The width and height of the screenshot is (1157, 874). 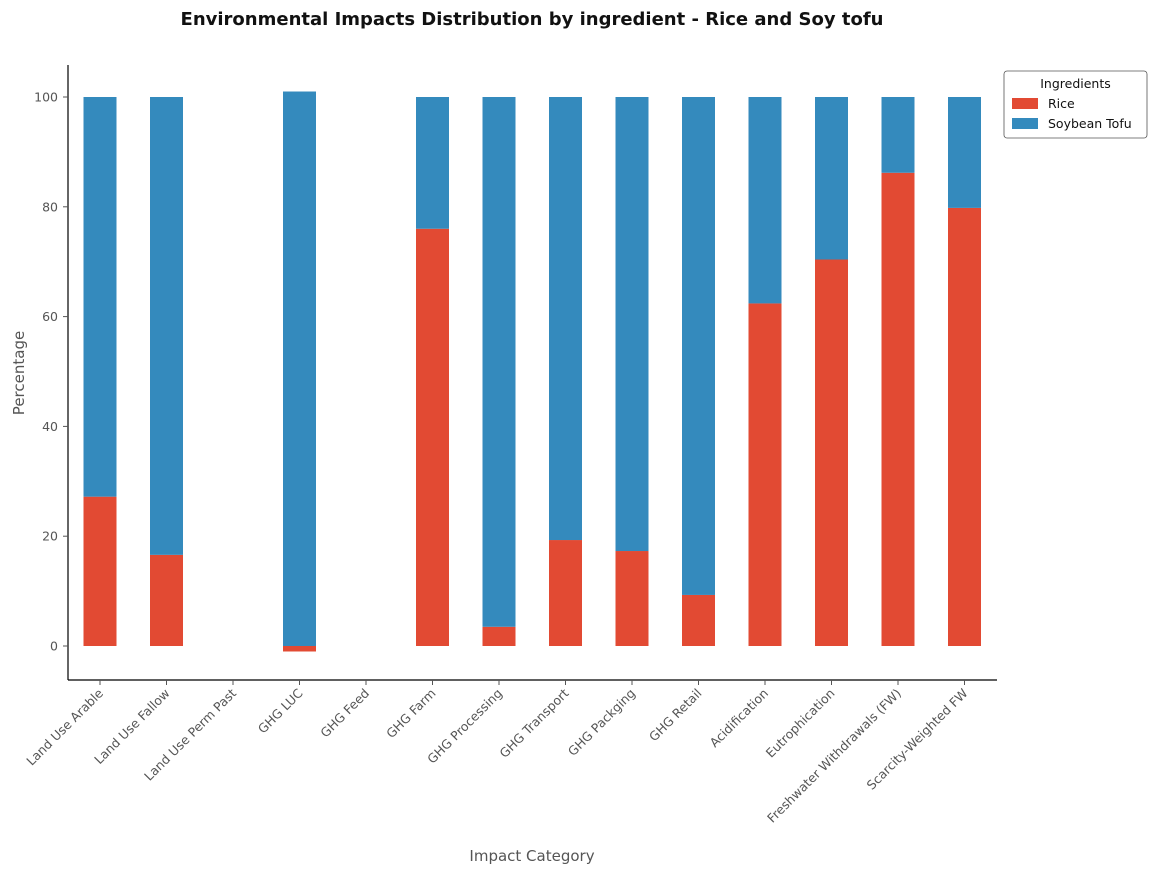 I want to click on x-tick-label: GHG LUC, so click(x=280, y=710).